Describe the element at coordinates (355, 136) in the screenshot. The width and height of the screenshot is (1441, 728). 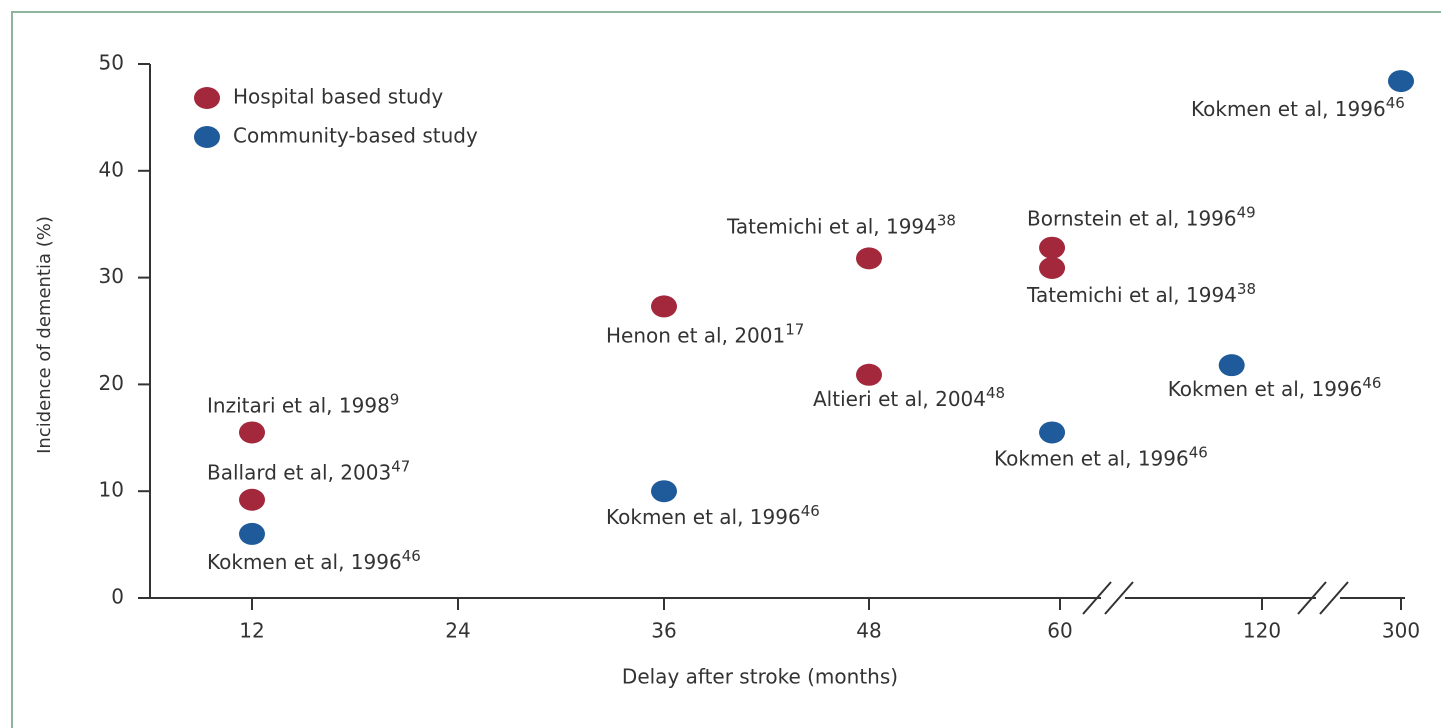
I see `legend-label: Community-based study` at that location.